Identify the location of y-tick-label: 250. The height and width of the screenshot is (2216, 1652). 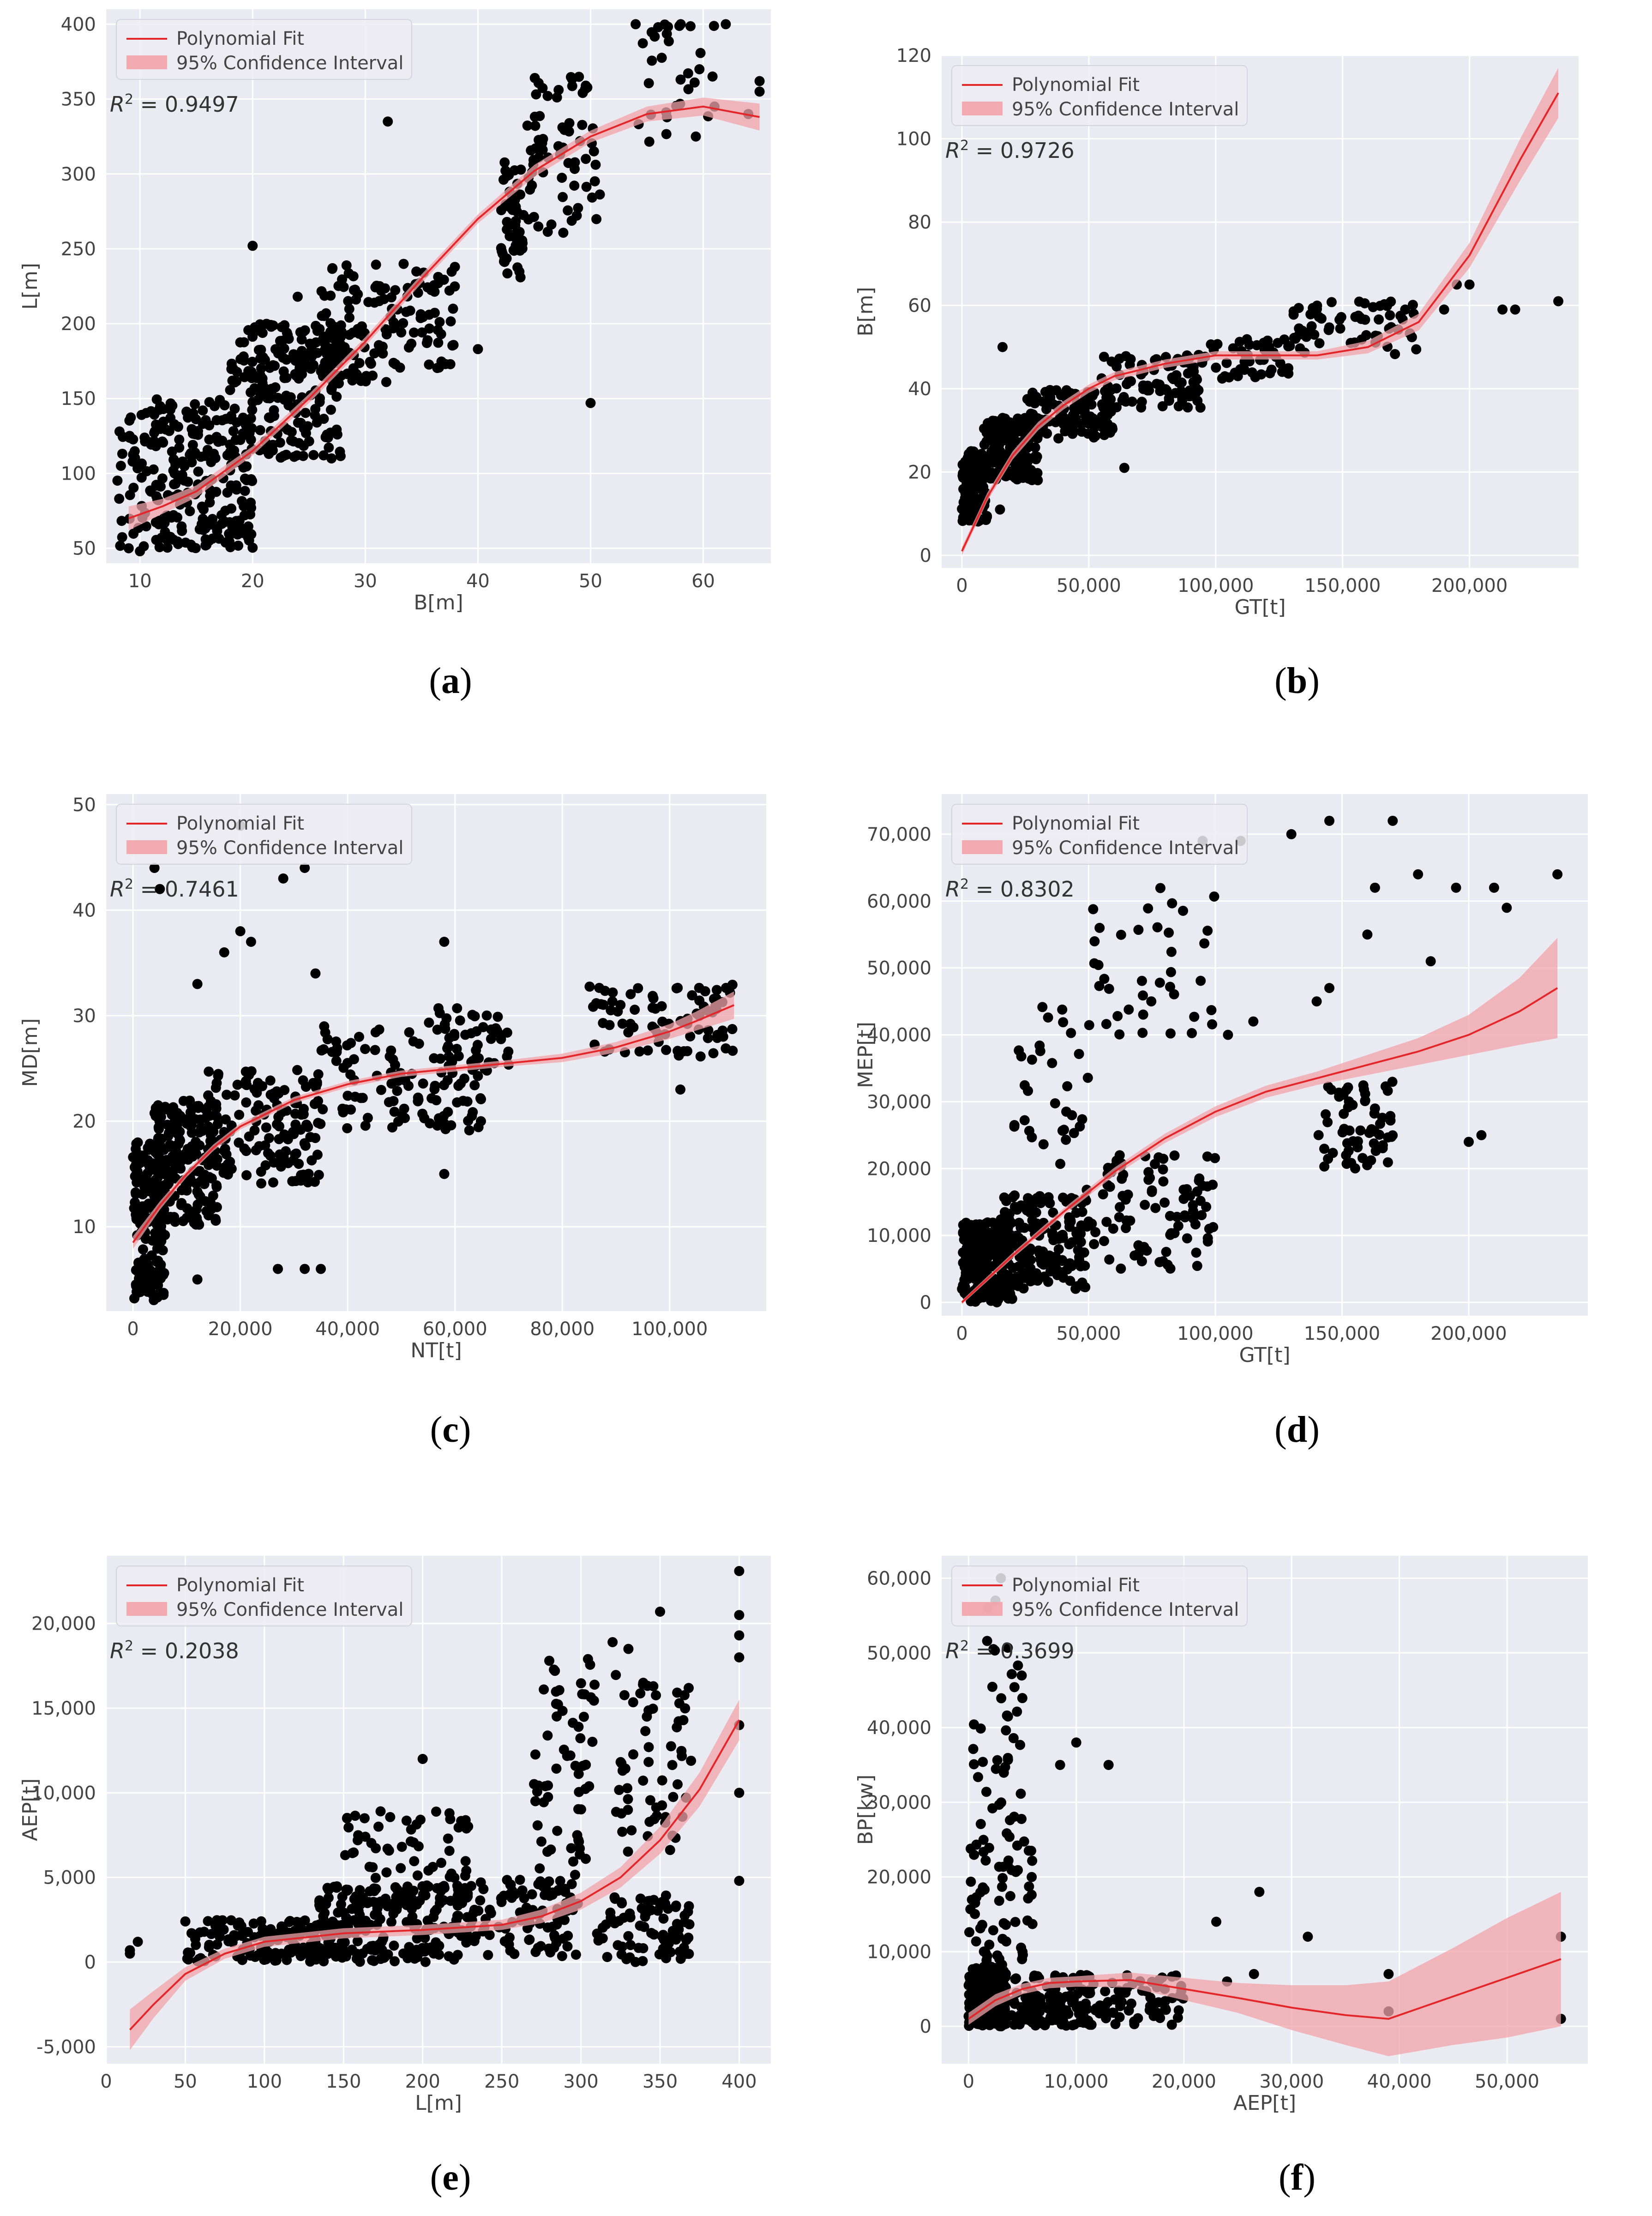
(78, 249).